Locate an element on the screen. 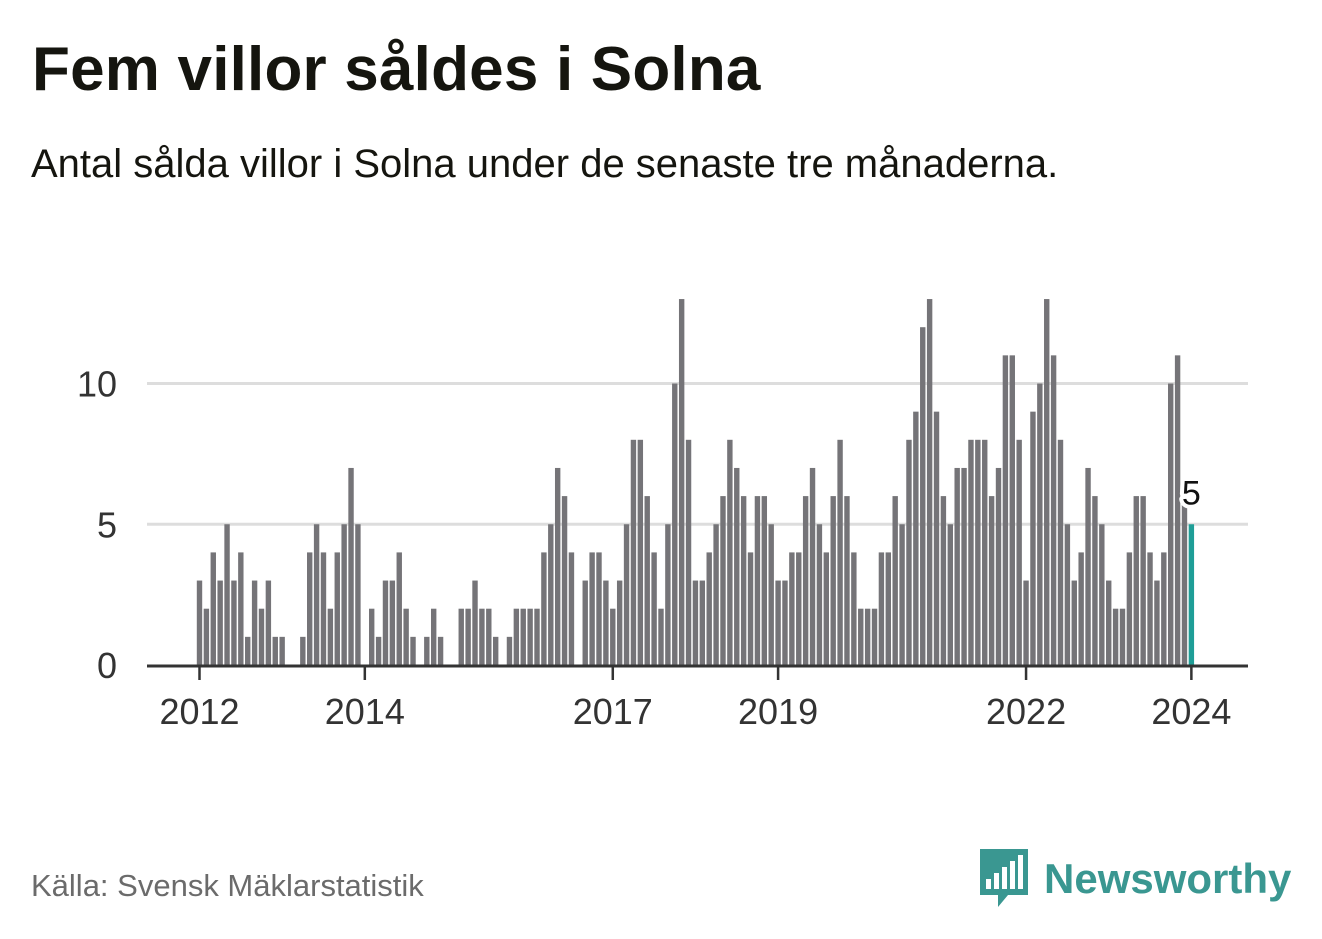 The width and height of the screenshot is (1322, 939). highlight-value-label: 5 is located at coordinates (1191, 493).